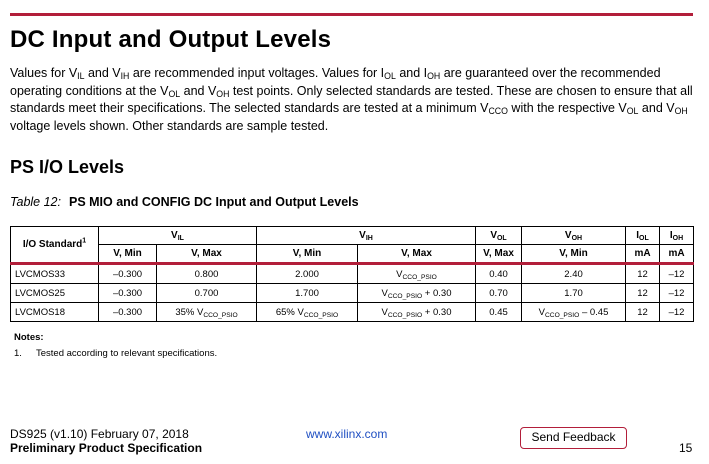 This screenshot has width=709, height=464. What do you see at coordinates (307, 293) in the screenshot?
I see `cell-vih-min: 1.700` at bounding box center [307, 293].